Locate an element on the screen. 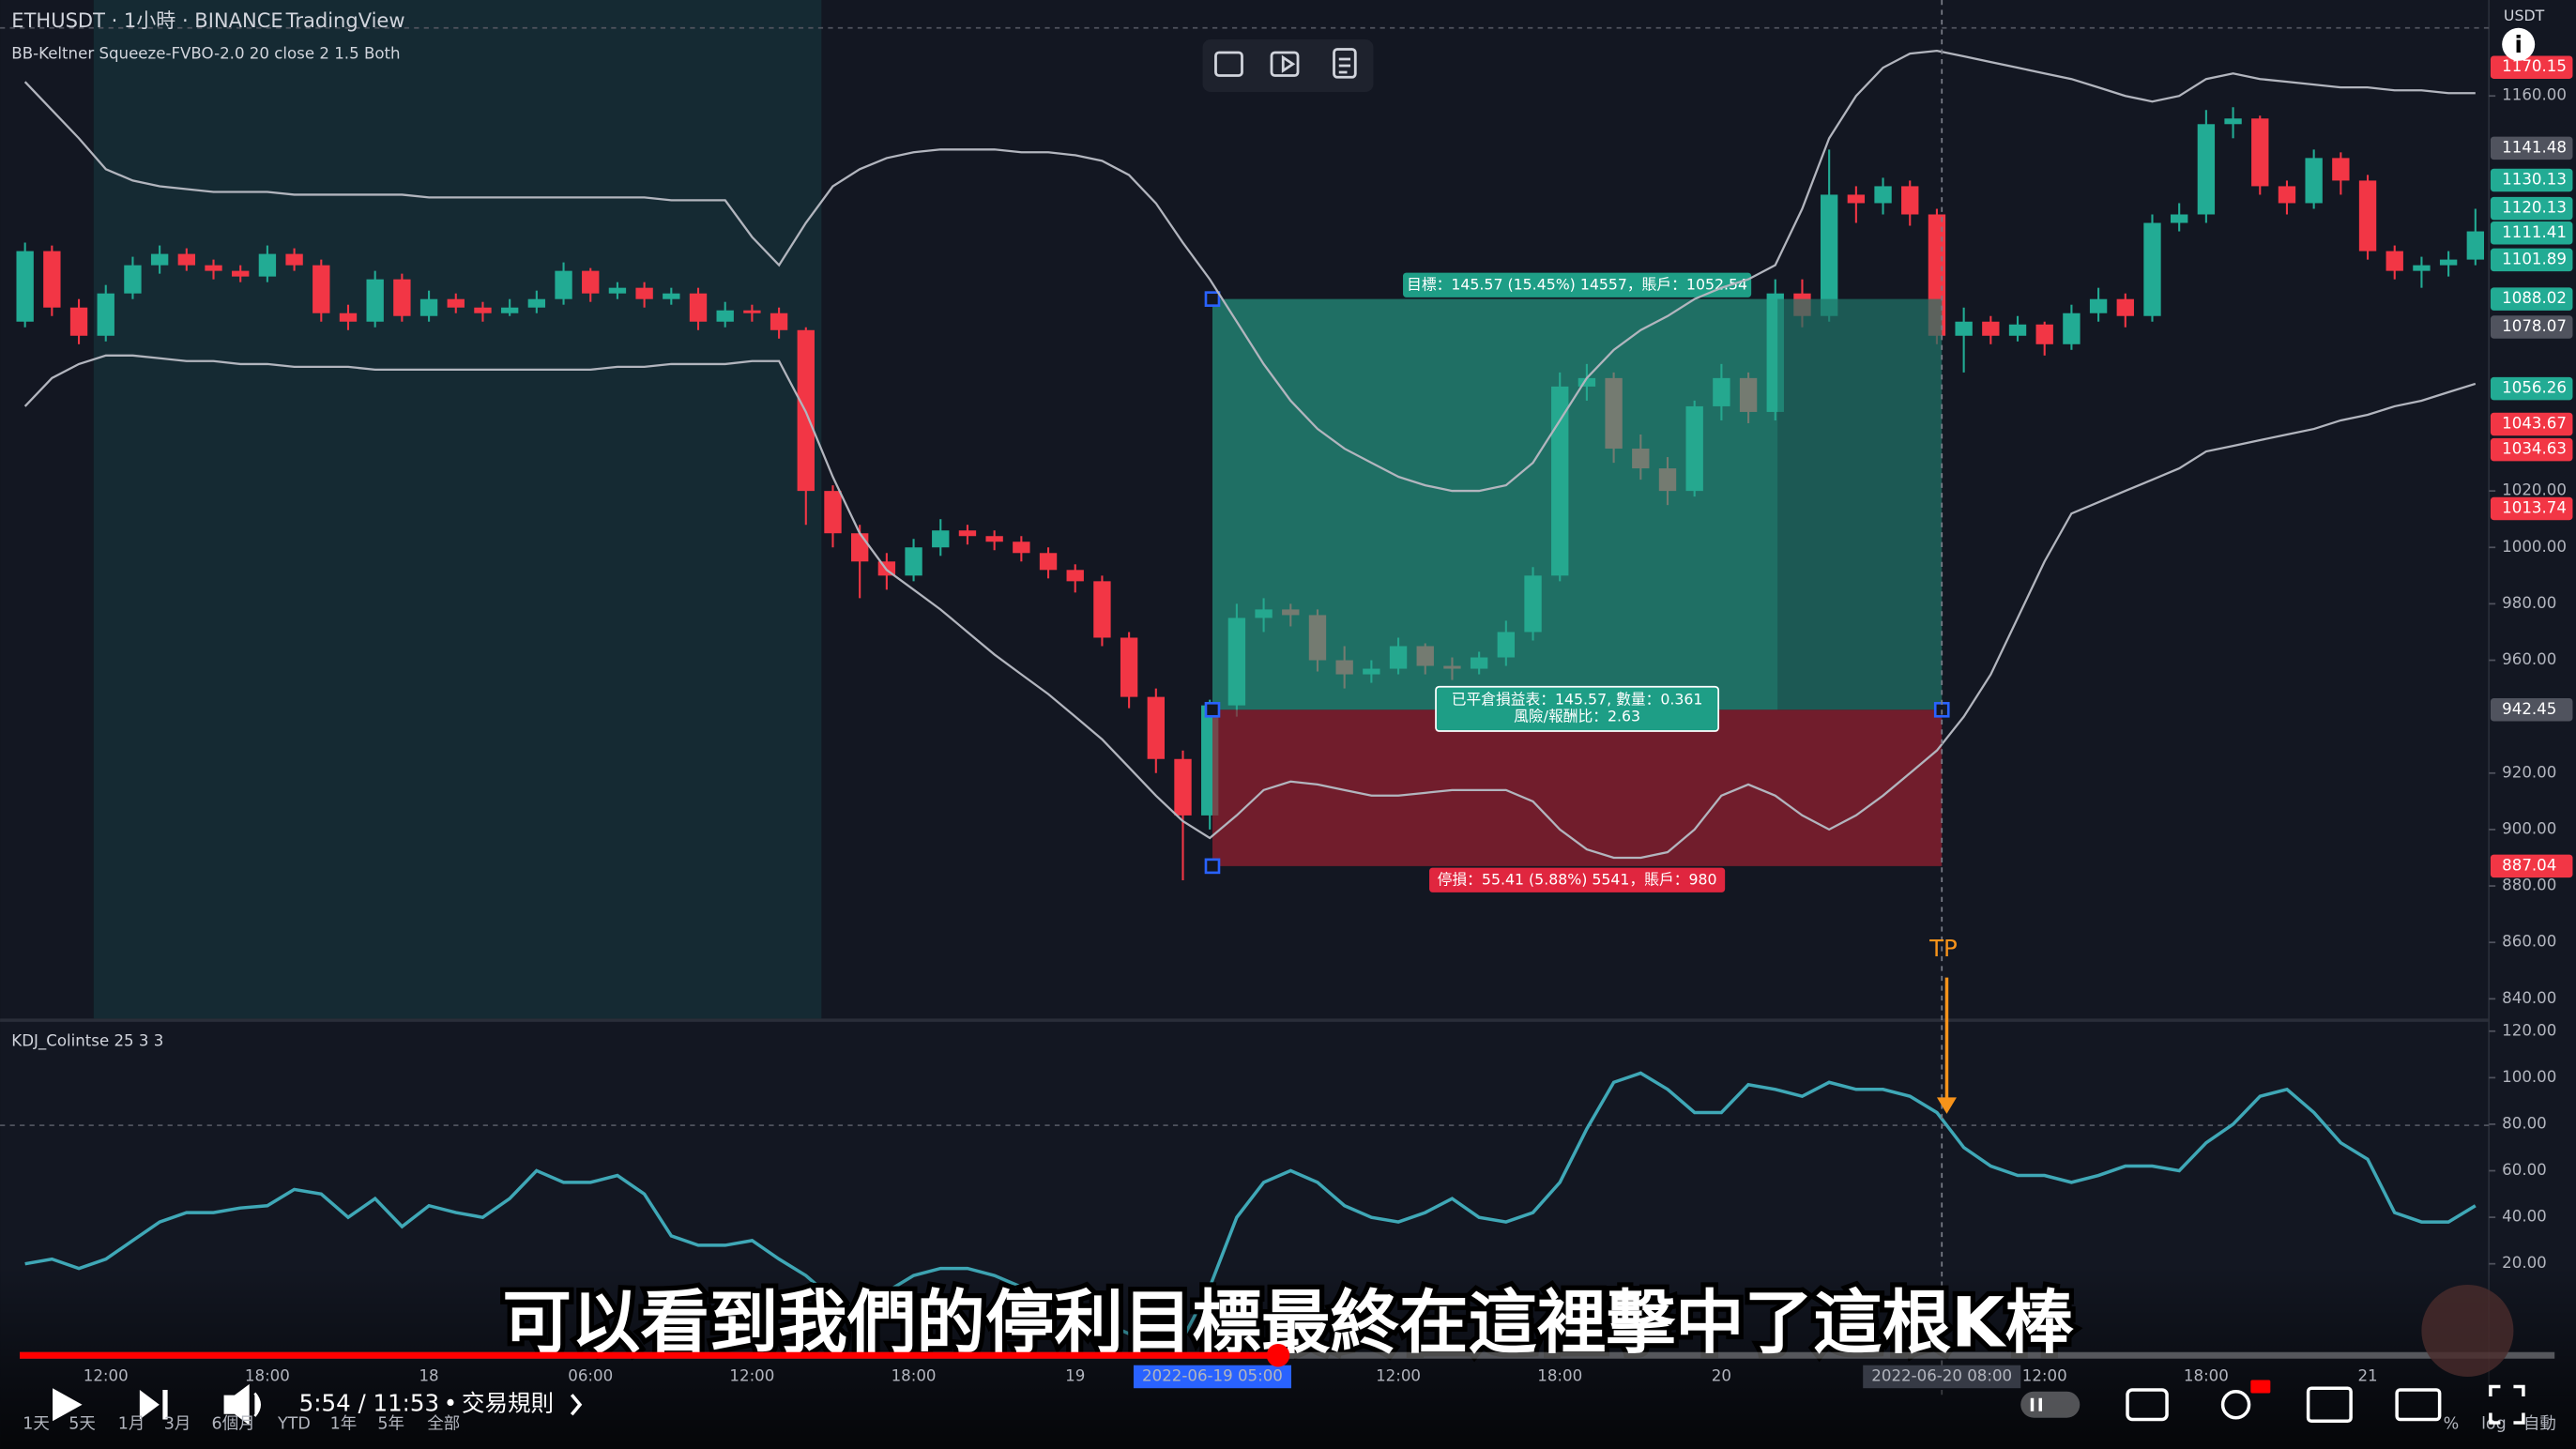 This screenshot has height=1449, width=2576. y-tick-label: 860.00 is located at coordinates (2529, 942).